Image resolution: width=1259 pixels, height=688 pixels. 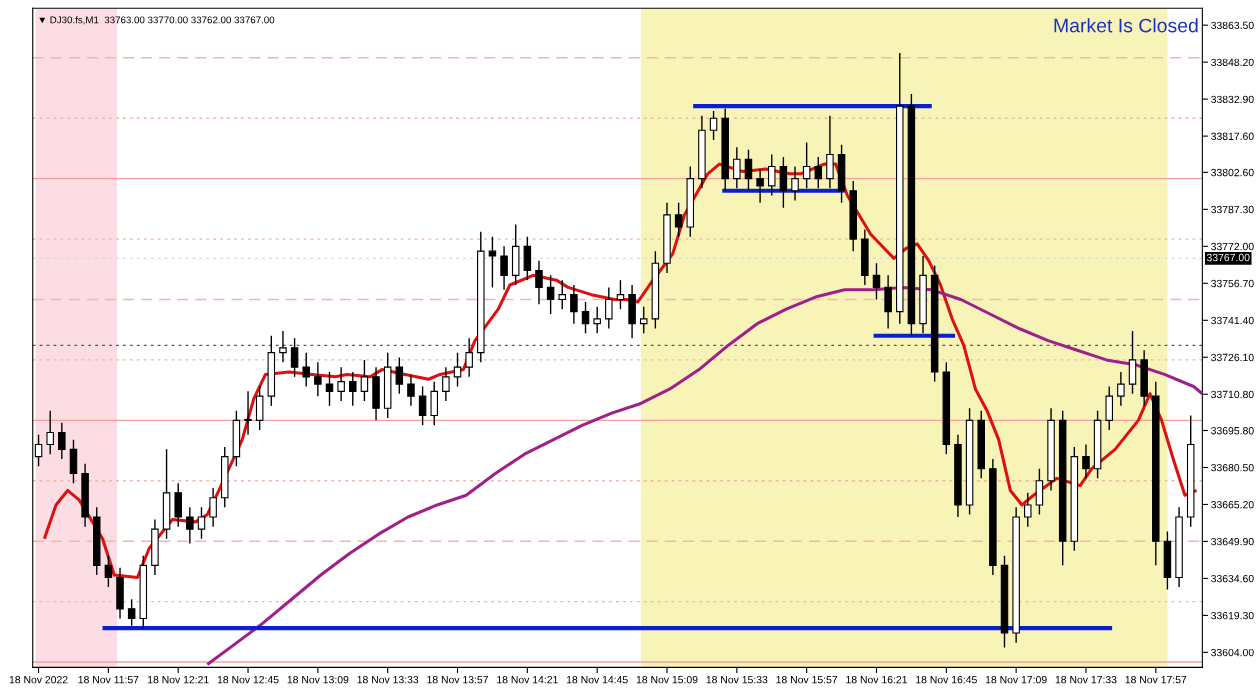 I want to click on y-tick-label: 33848.20, so click(x=1232, y=62).